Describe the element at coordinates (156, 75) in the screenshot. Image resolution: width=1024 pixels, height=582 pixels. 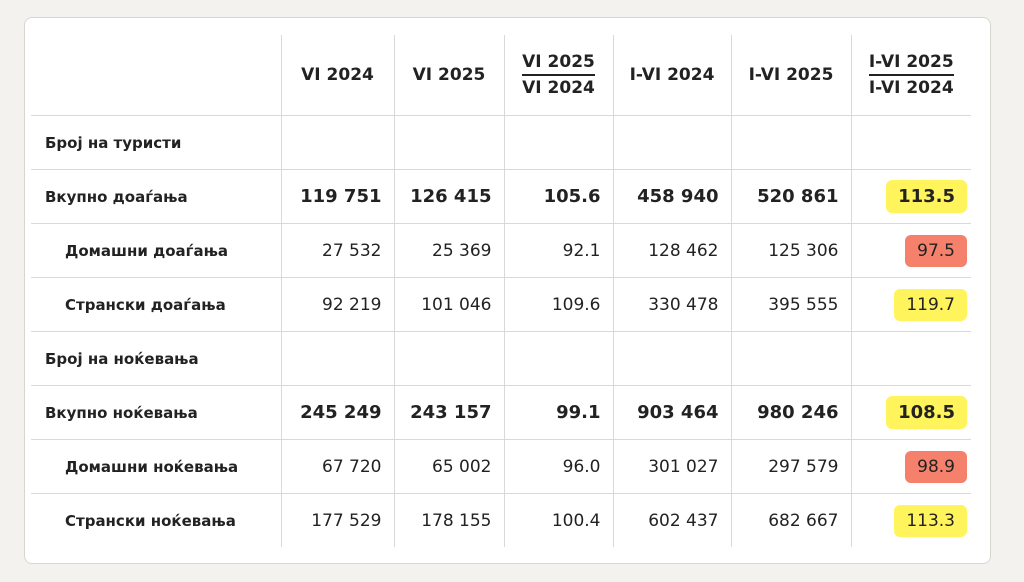
I see `corner-cell` at that location.